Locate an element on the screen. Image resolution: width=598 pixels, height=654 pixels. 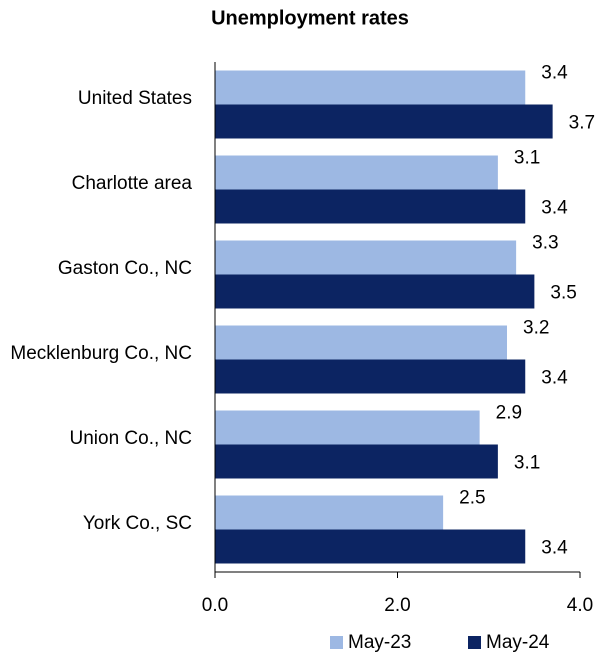
data-label: 3.3 is located at coordinates (545, 243).